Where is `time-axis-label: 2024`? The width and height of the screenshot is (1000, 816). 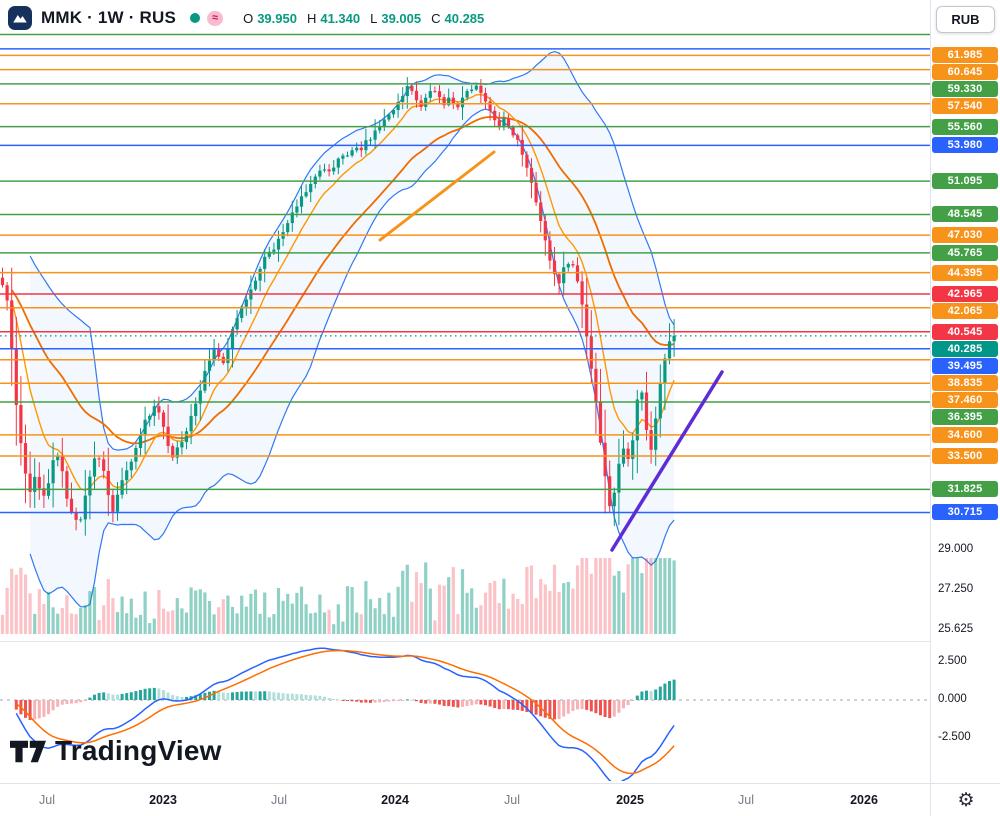 time-axis-label: 2024 is located at coordinates (395, 800).